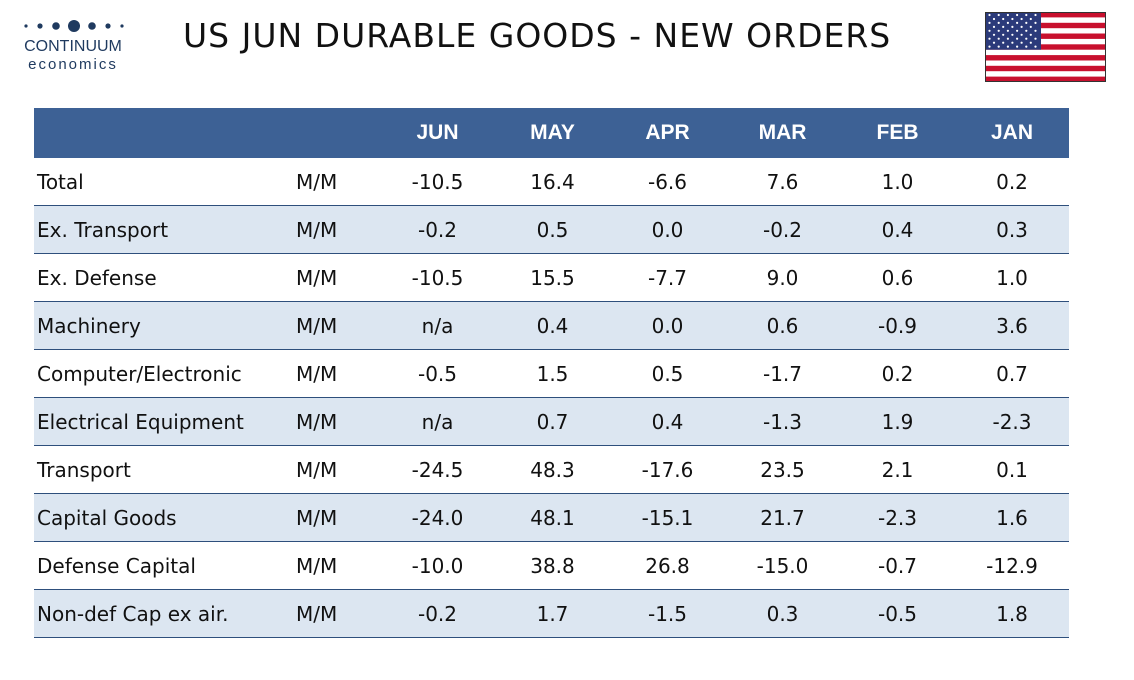  I want to click on table-cell: 1.8, so click(1012, 613).